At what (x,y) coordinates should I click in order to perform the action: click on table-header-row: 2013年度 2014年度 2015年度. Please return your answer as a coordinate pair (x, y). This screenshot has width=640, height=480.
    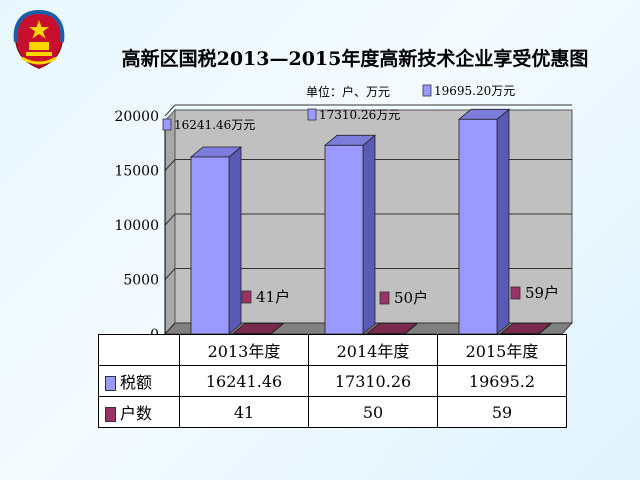
    Looking at the image, I should click on (333, 350).